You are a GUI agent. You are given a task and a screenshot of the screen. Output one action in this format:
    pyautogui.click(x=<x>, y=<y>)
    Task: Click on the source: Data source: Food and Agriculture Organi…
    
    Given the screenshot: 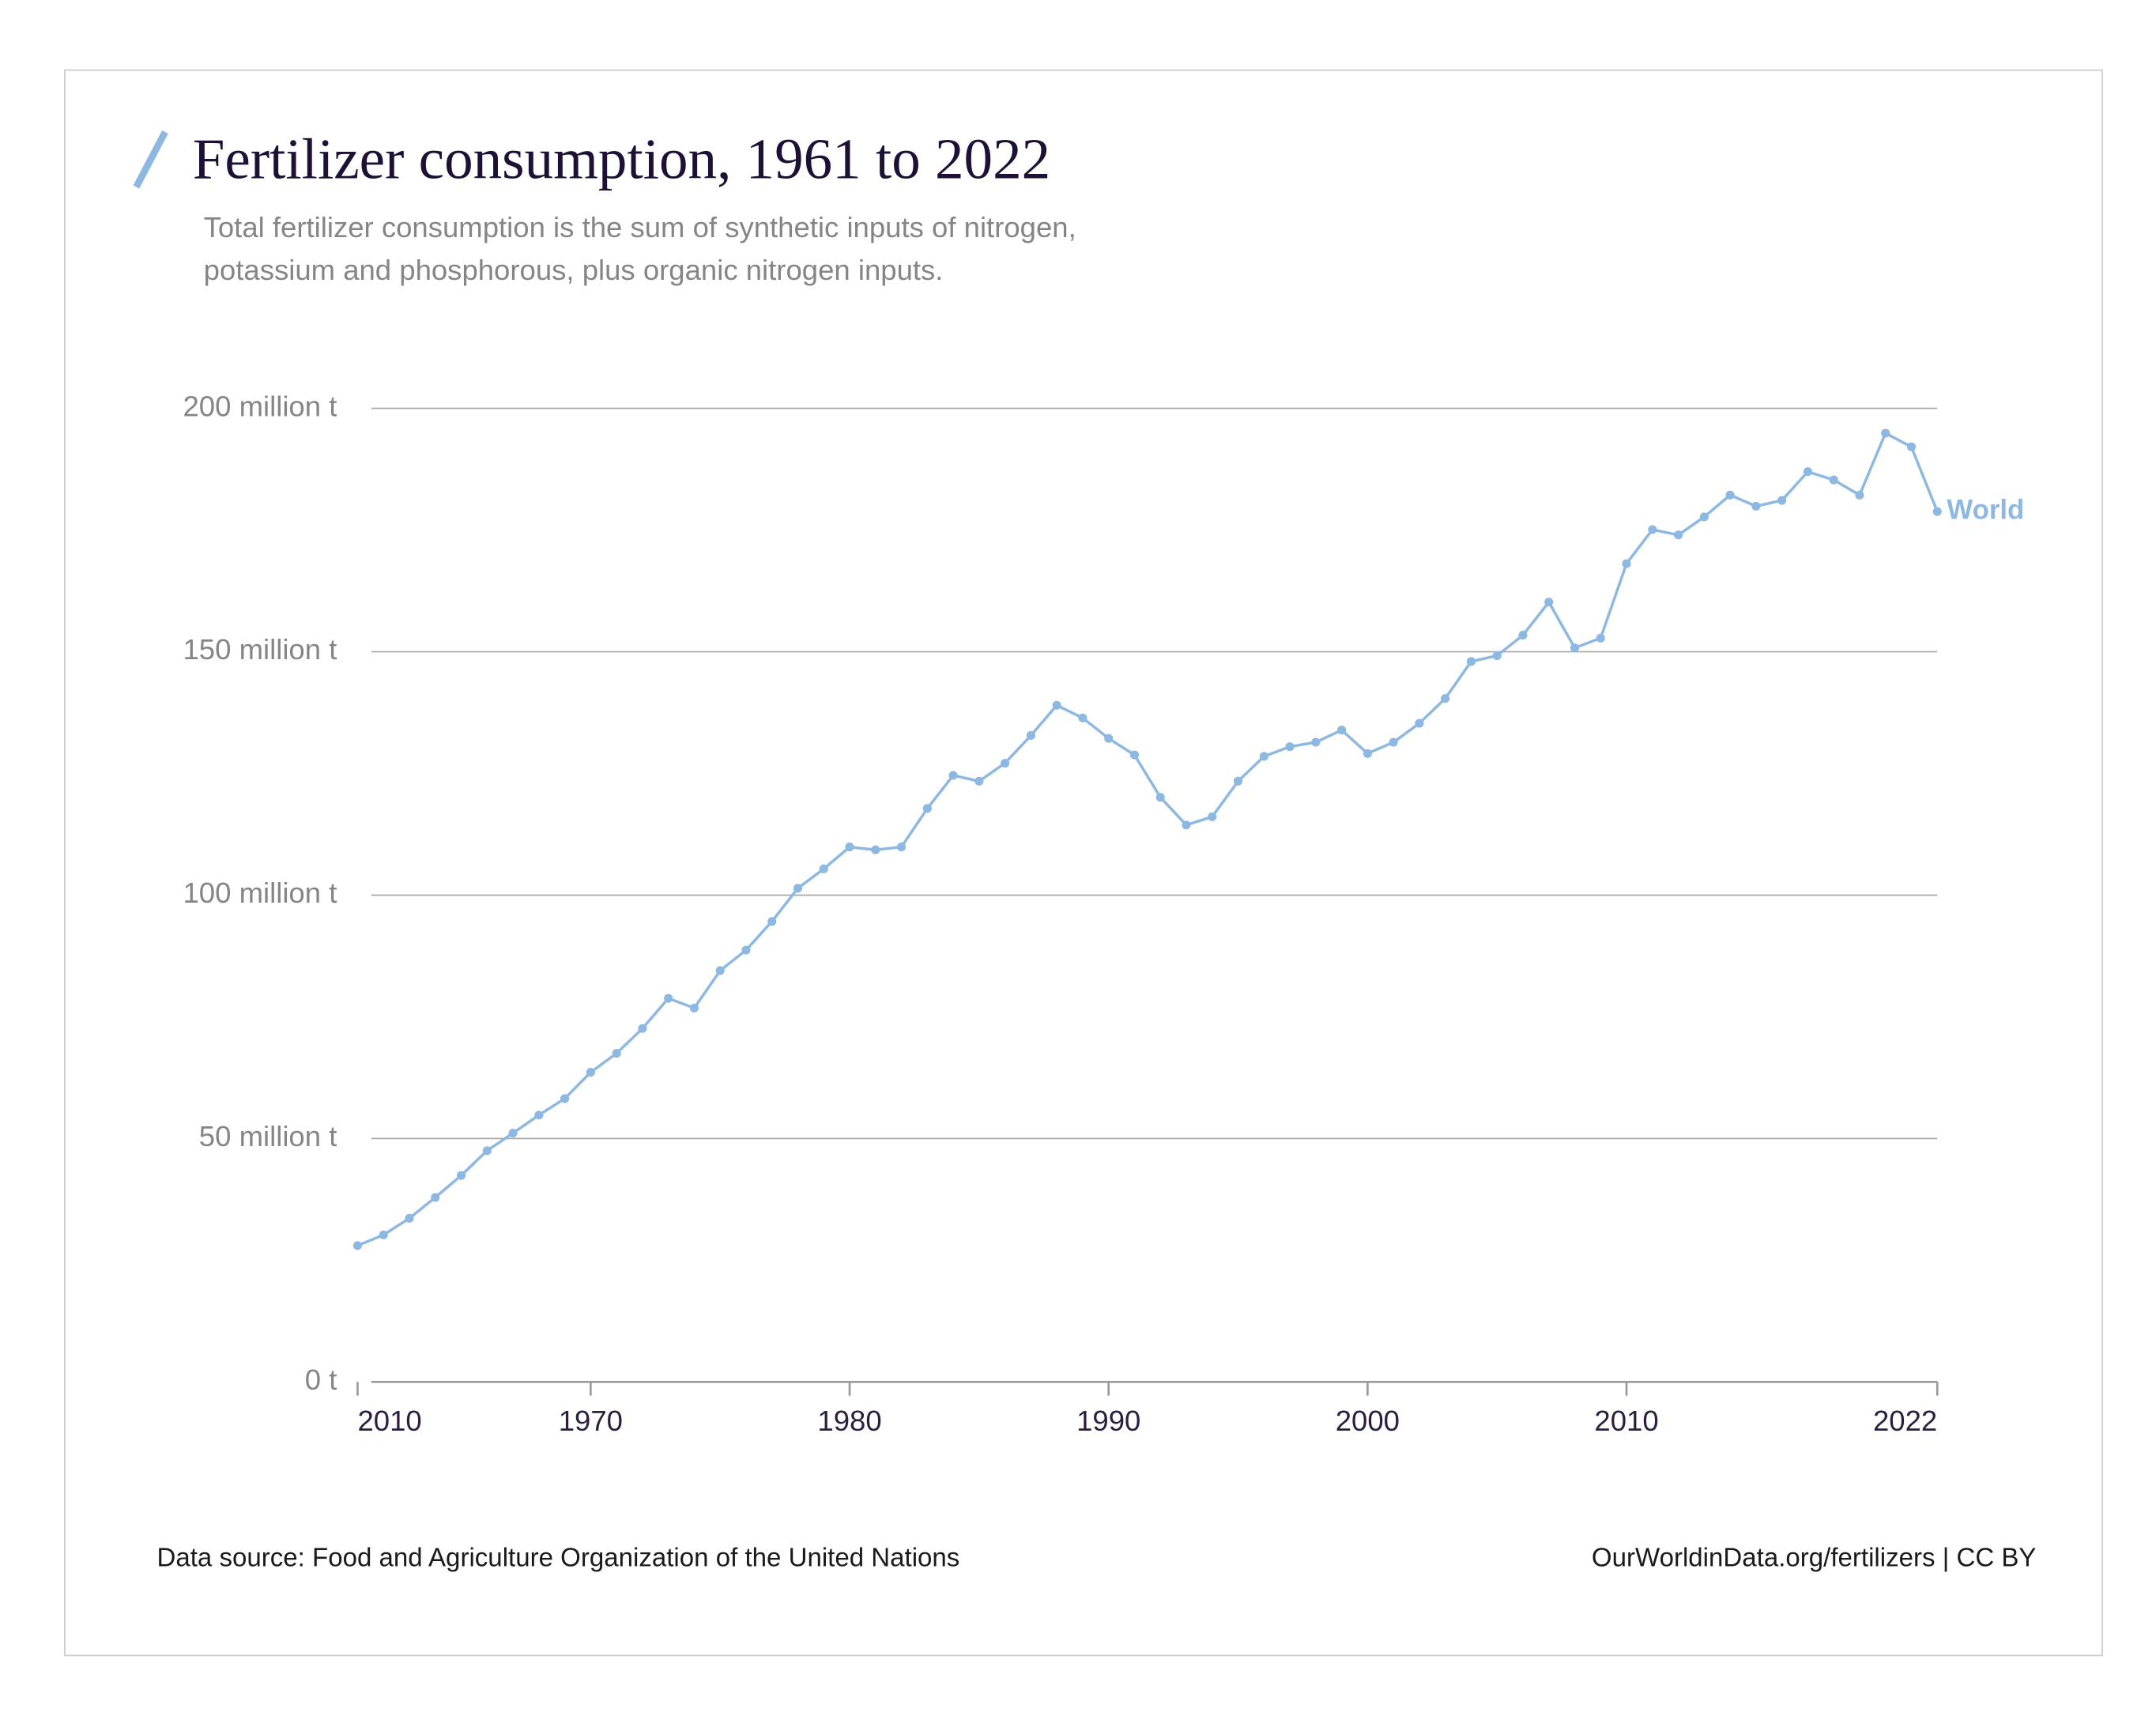 What is the action you would take?
    pyautogui.click(x=557, y=1557)
    